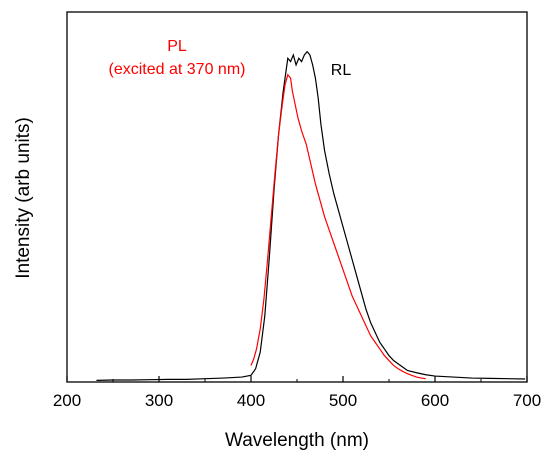 The image size is (547, 460). I want to click on x-tick-label: 700, so click(527, 400).